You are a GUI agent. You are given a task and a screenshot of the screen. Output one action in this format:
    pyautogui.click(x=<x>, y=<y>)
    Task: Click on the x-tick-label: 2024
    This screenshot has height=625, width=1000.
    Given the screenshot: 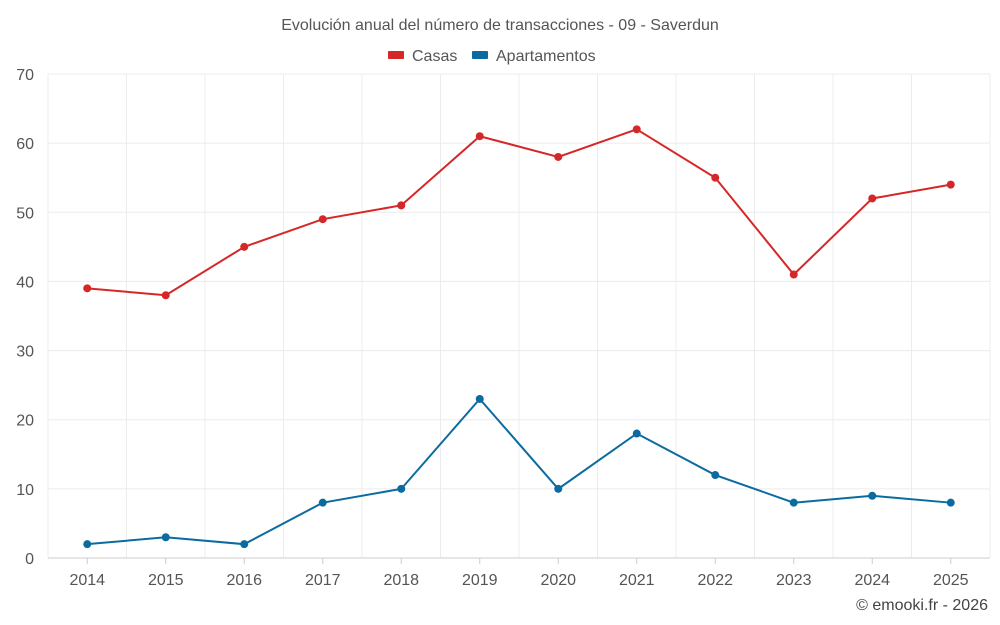 What is the action you would take?
    pyautogui.click(x=872, y=580)
    